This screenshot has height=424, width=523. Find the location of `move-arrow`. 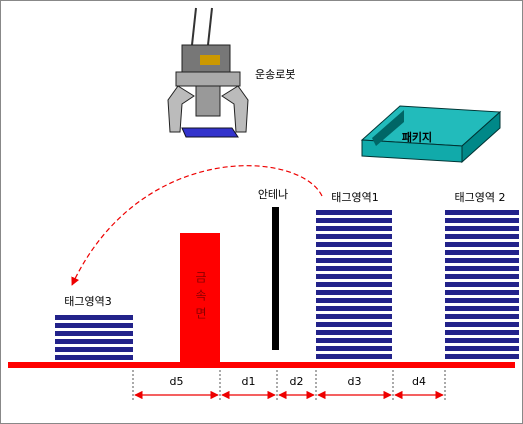

move-arrow is located at coordinates (197, 225).